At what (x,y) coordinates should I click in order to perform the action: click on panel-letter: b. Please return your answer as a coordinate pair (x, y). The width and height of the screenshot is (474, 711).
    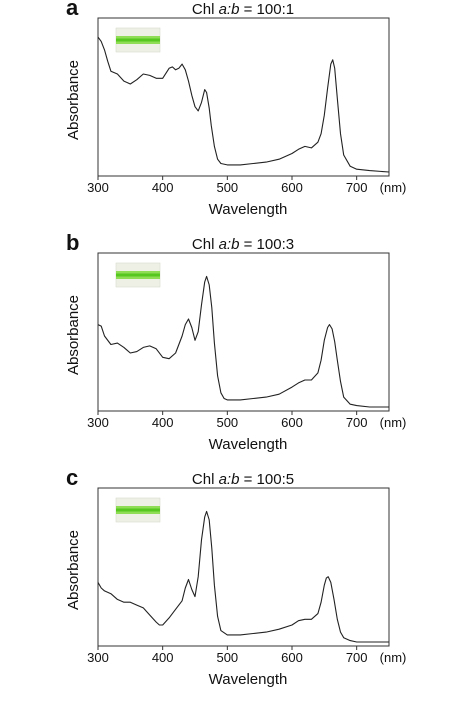
    Looking at the image, I should click on (72, 242).